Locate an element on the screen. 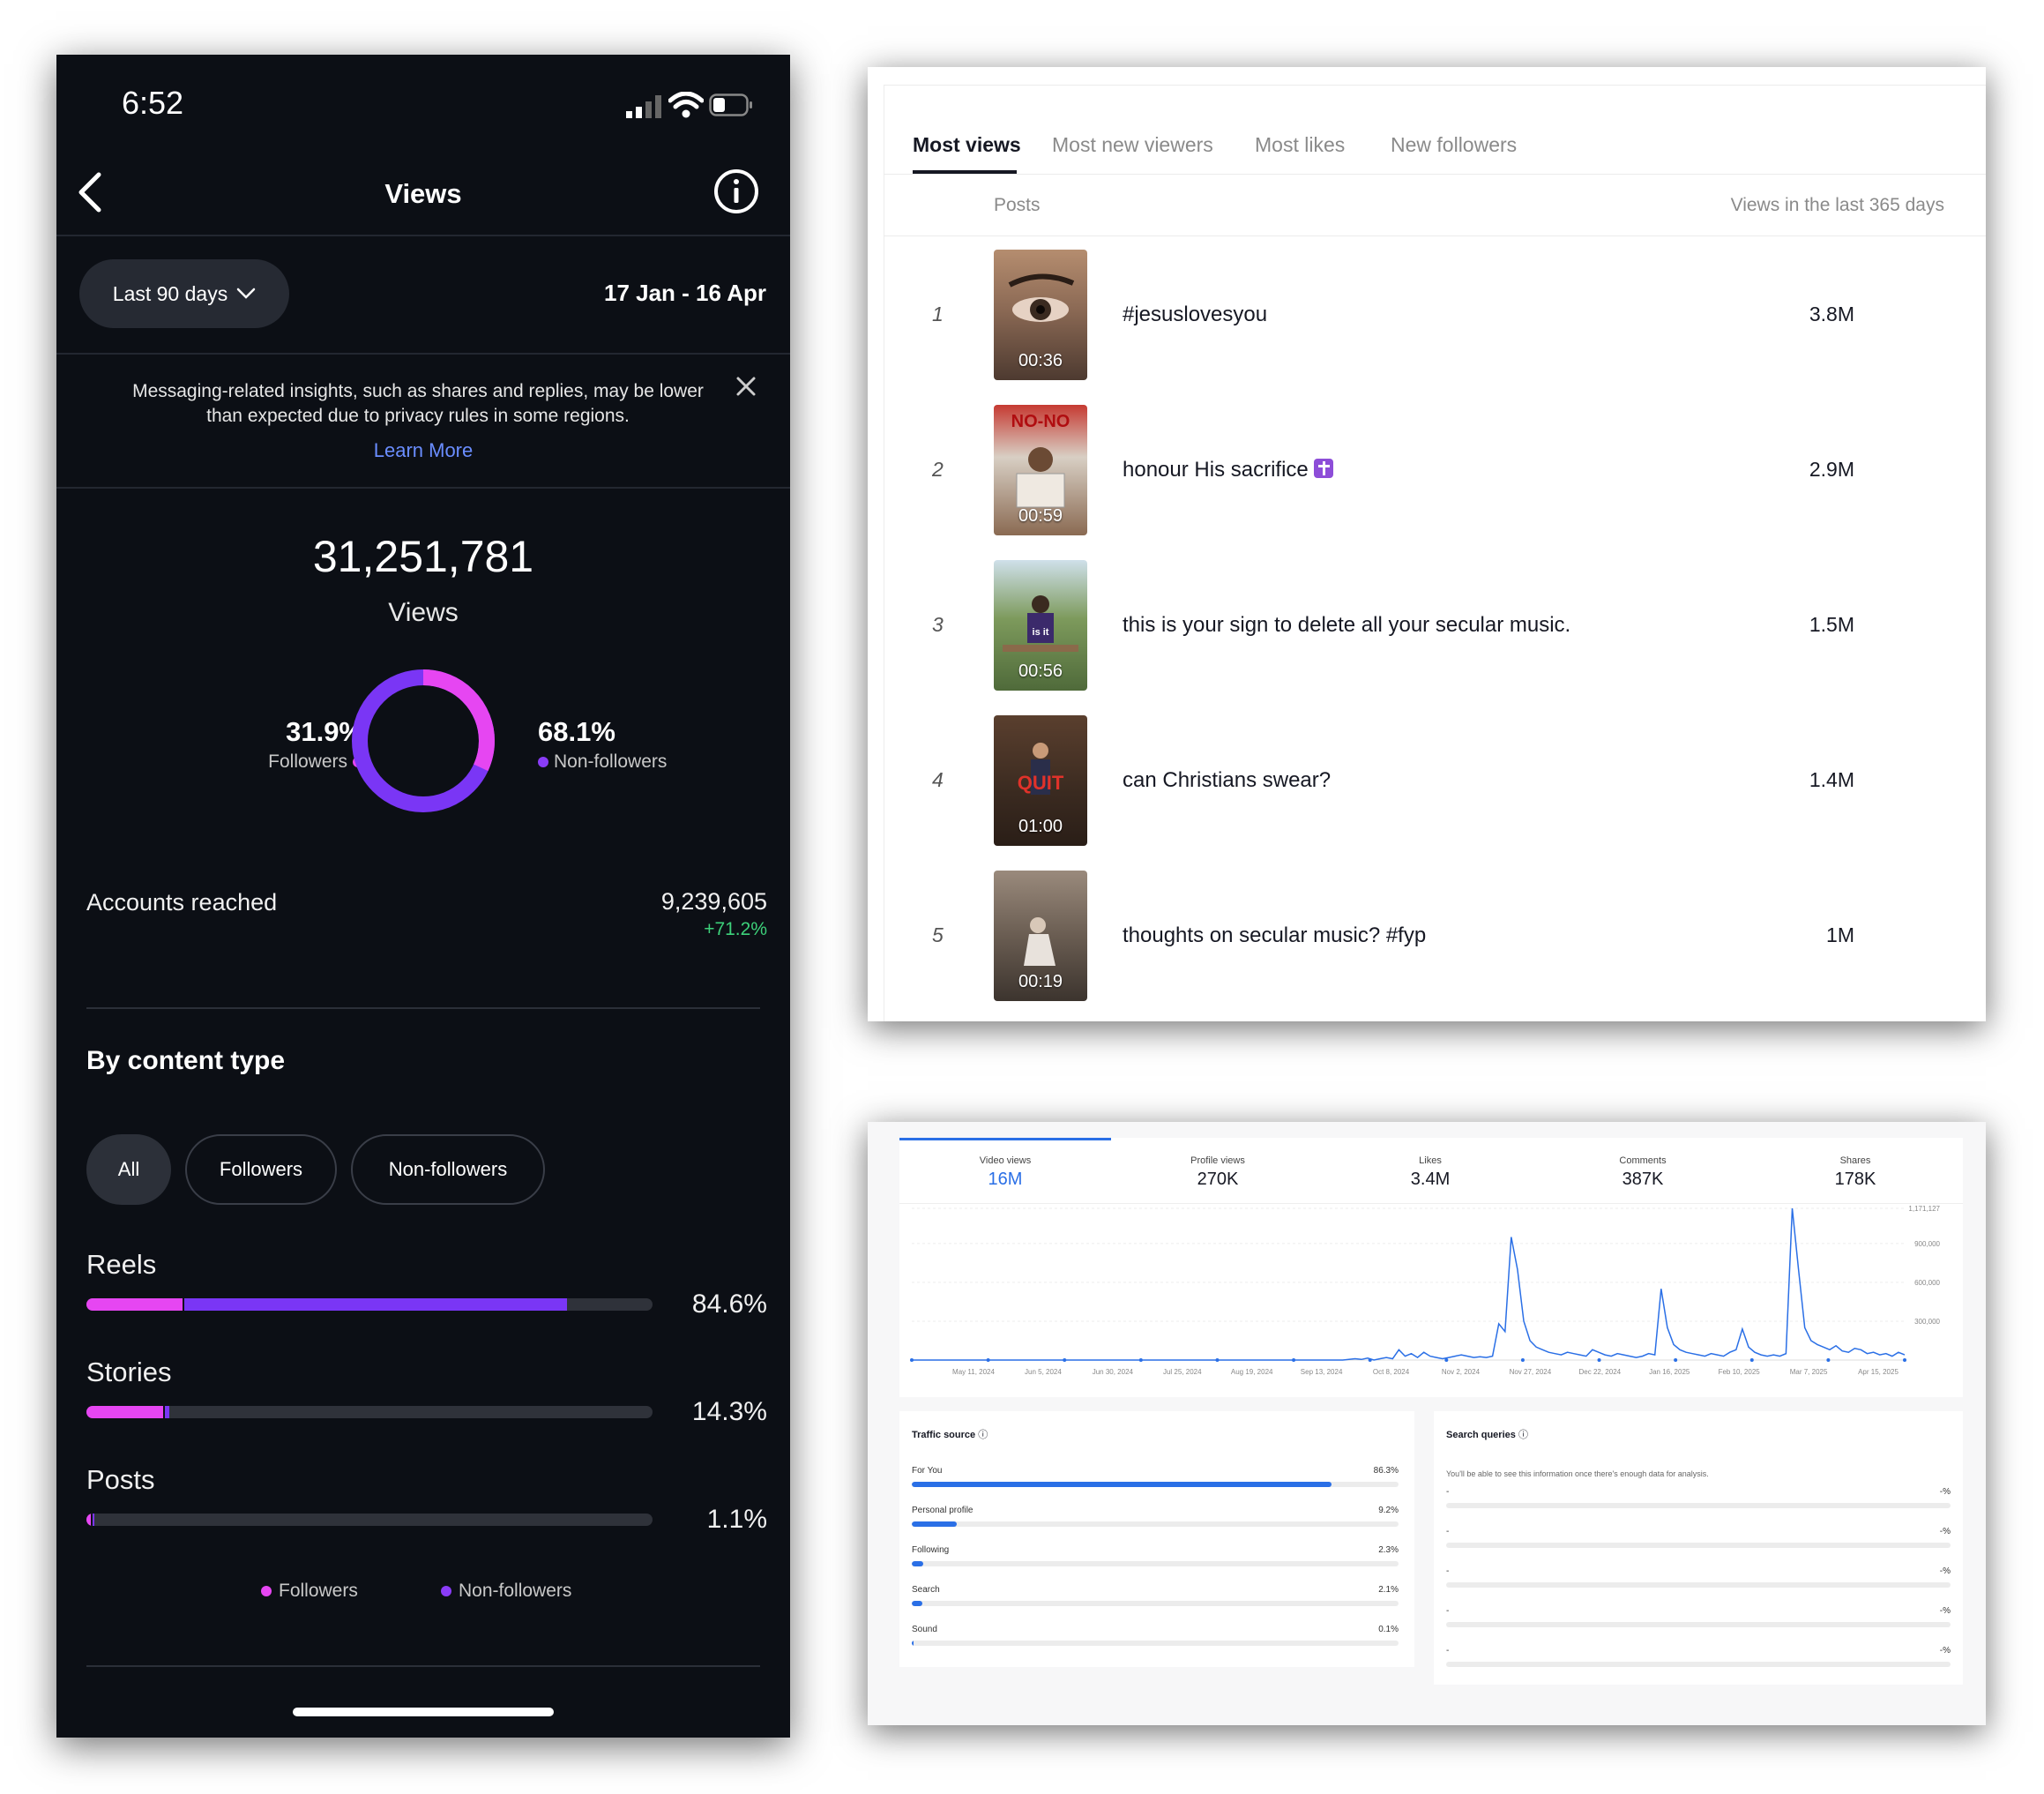 Image resolution: width=2044 pixels, height=1794 pixels. column-header-posts: Posts is located at coordinates (1017, 205).